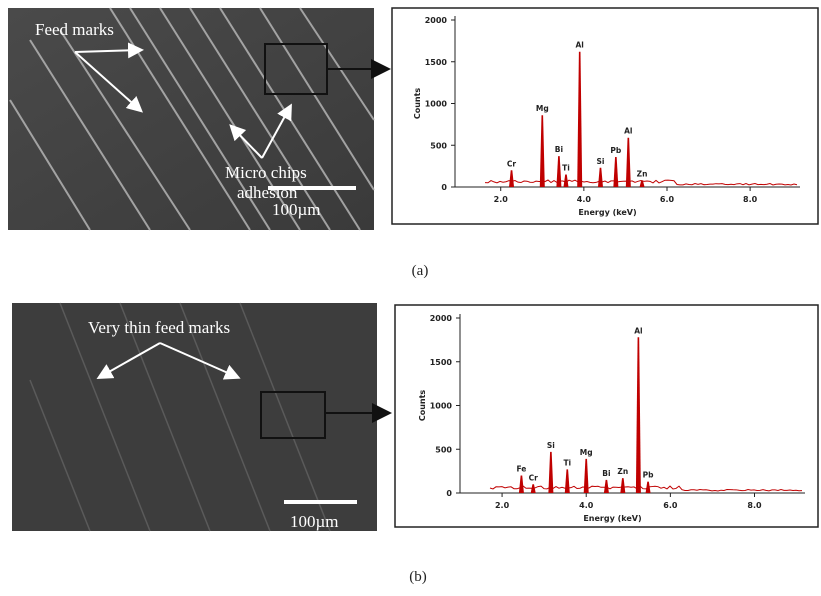  Describe the element at coordinates (420, 271) in the screenshot. I see `caption: (a)` at that location.